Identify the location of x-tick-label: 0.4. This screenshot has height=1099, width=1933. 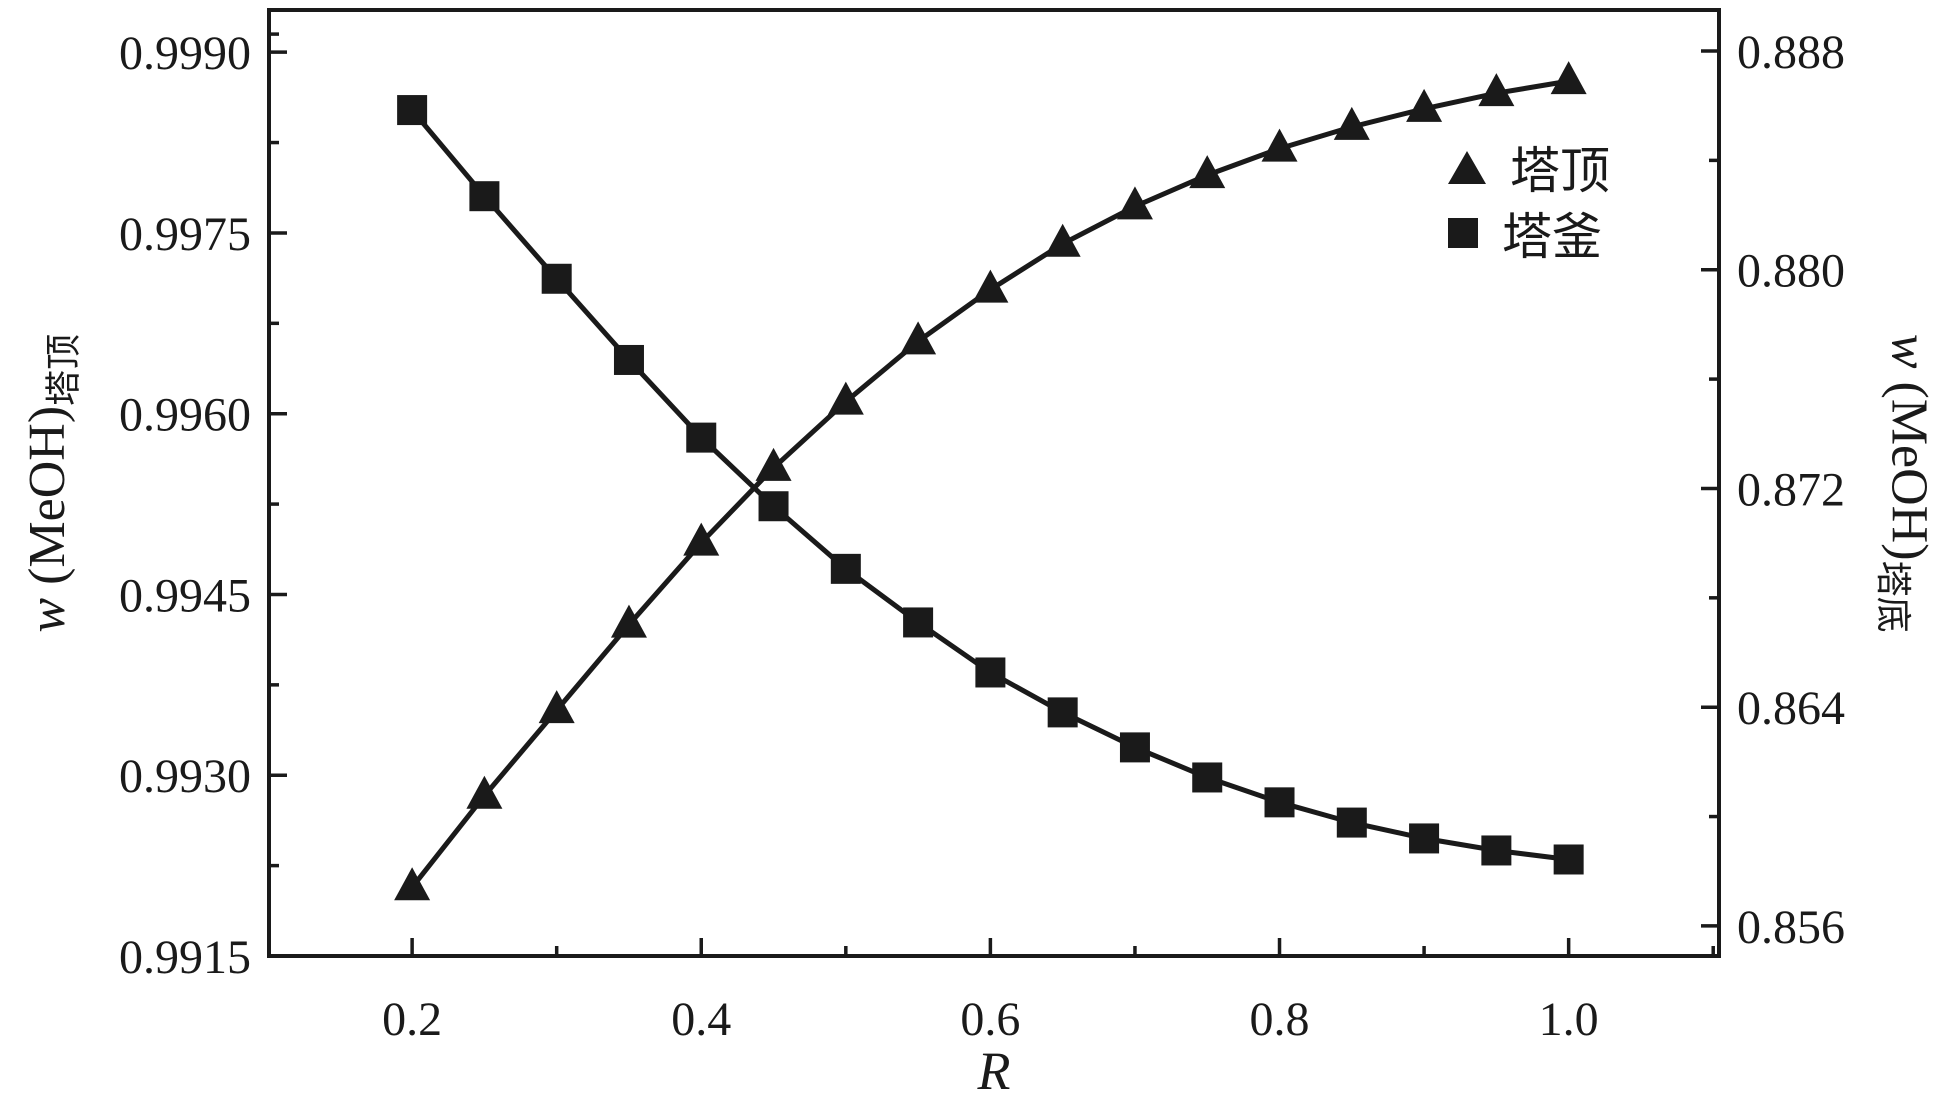
(701, 1019).